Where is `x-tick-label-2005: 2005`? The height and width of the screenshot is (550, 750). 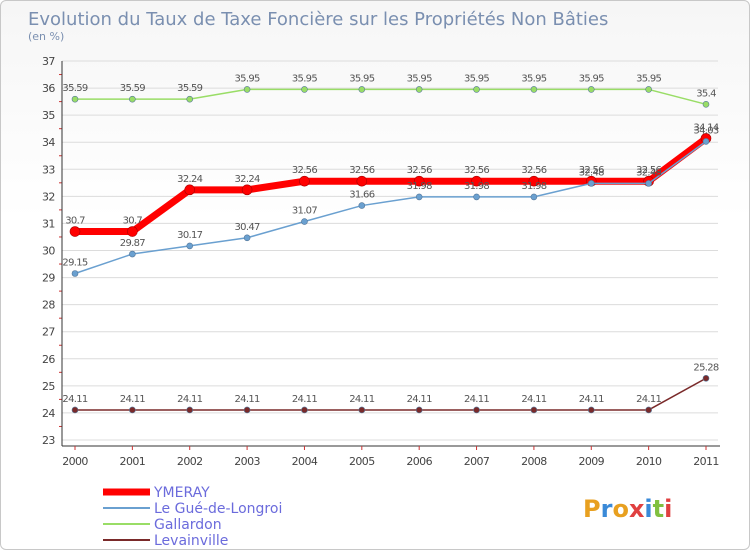 x-tick-label-2005: 2005 is located at coordinates (362, 461).